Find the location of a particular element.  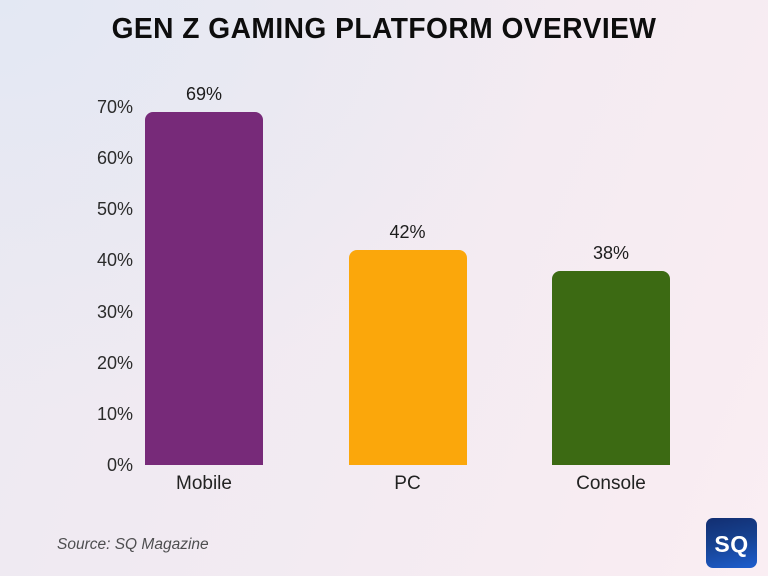

y-tick-label-30: 30% is located at coordinates (114, 311).